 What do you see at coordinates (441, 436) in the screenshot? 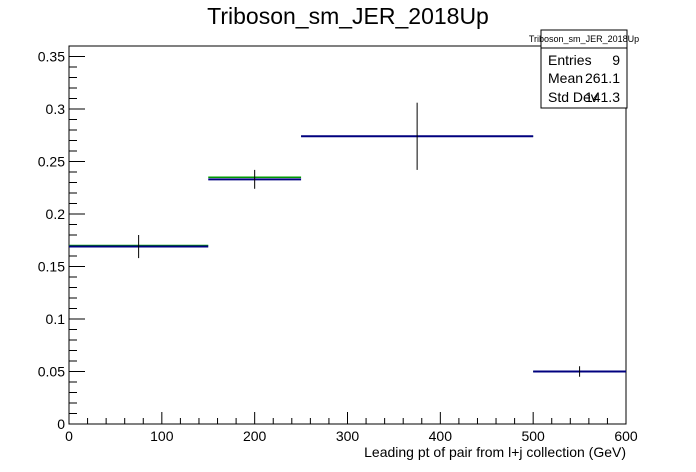
I see `x-tick-label: 400` at bounding box center [441, 436].